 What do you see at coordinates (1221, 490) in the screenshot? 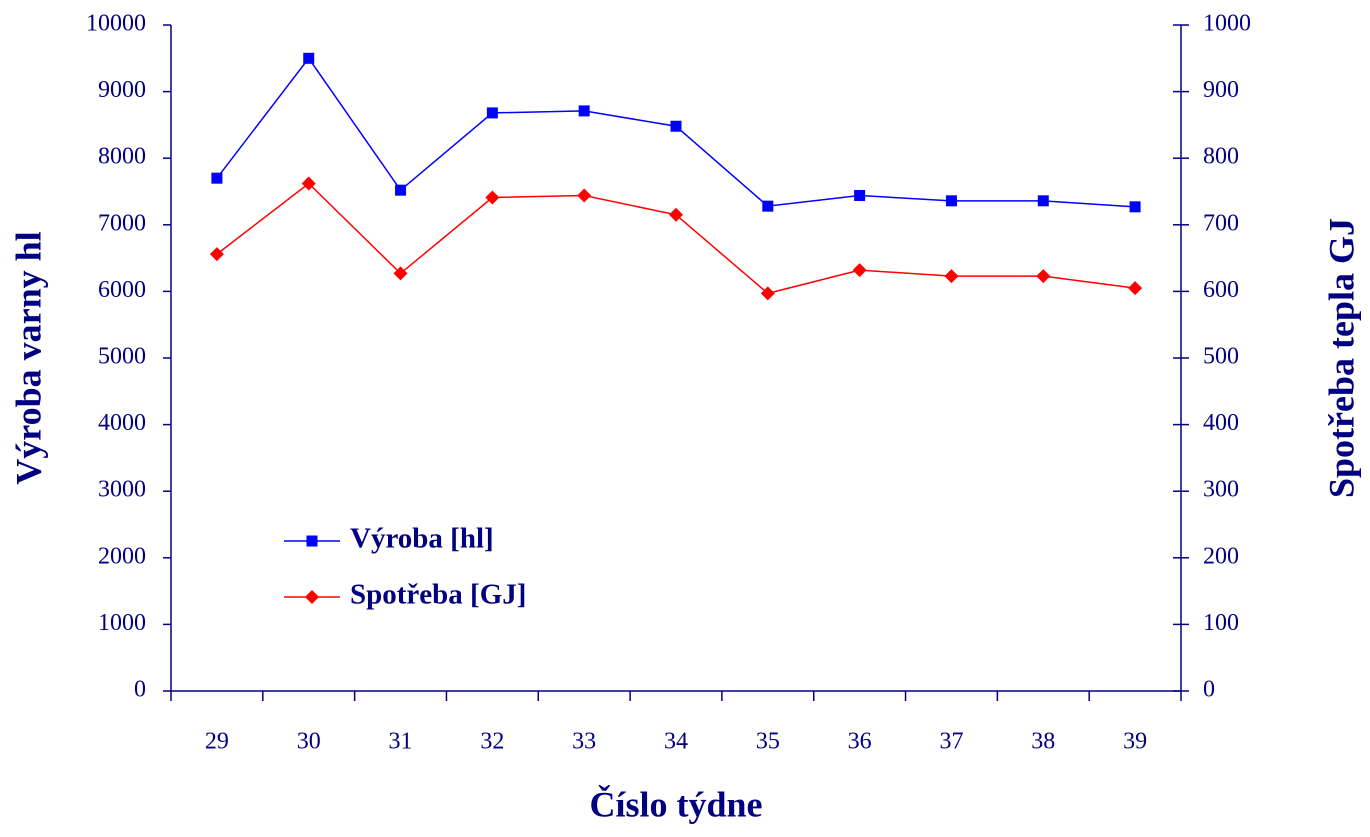
I see `y2-tick-label: 300` at bounding box center [1221, 490].